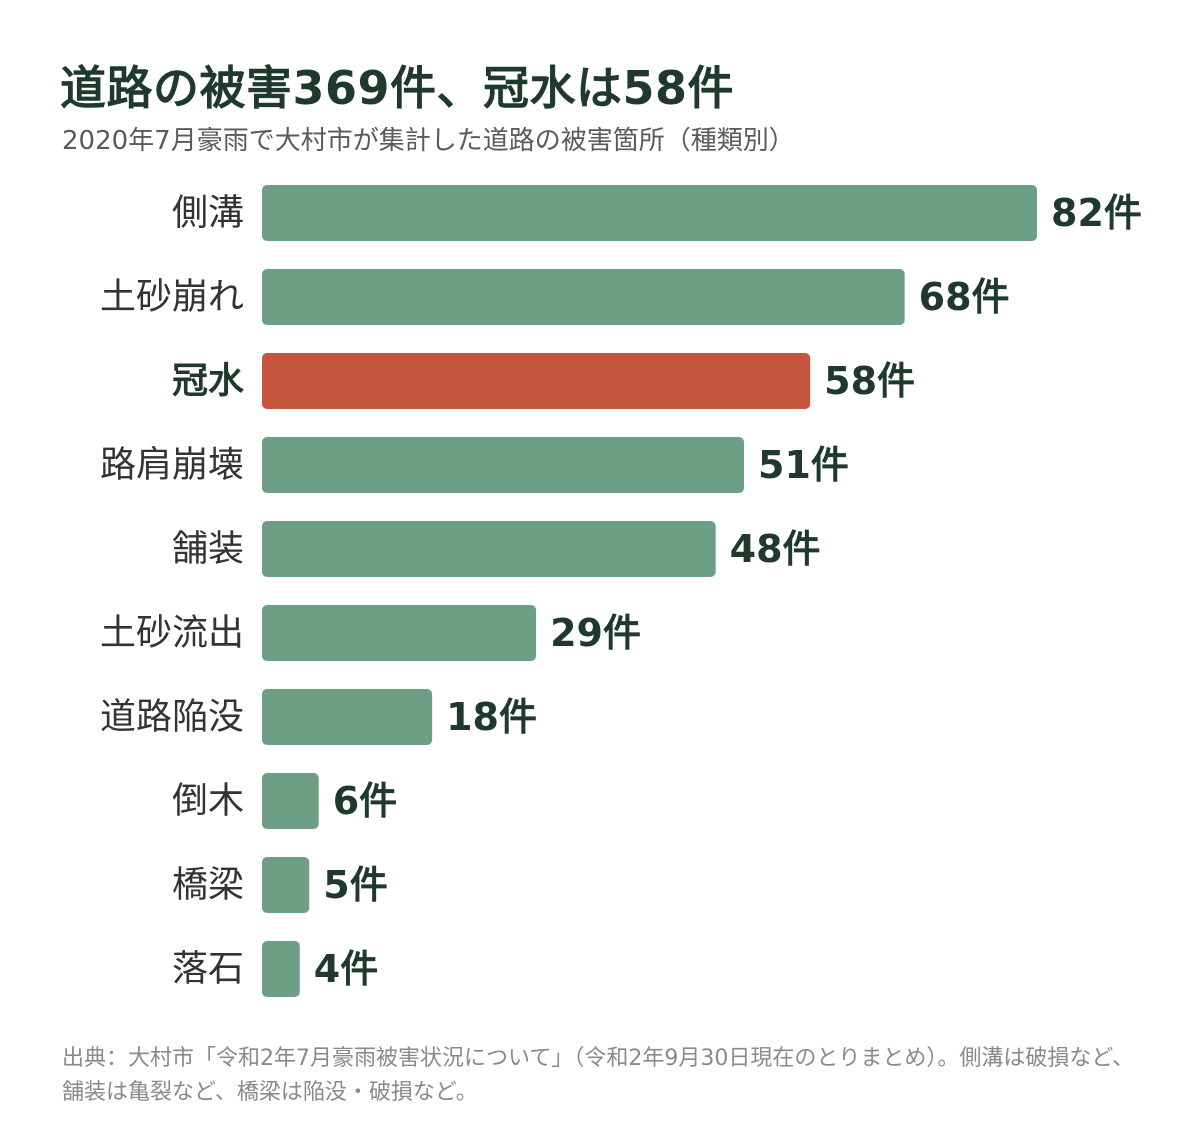 The height and width of the screenshot is (1146, 1200). I want to click on category-label: 落石, so click(208, 969).